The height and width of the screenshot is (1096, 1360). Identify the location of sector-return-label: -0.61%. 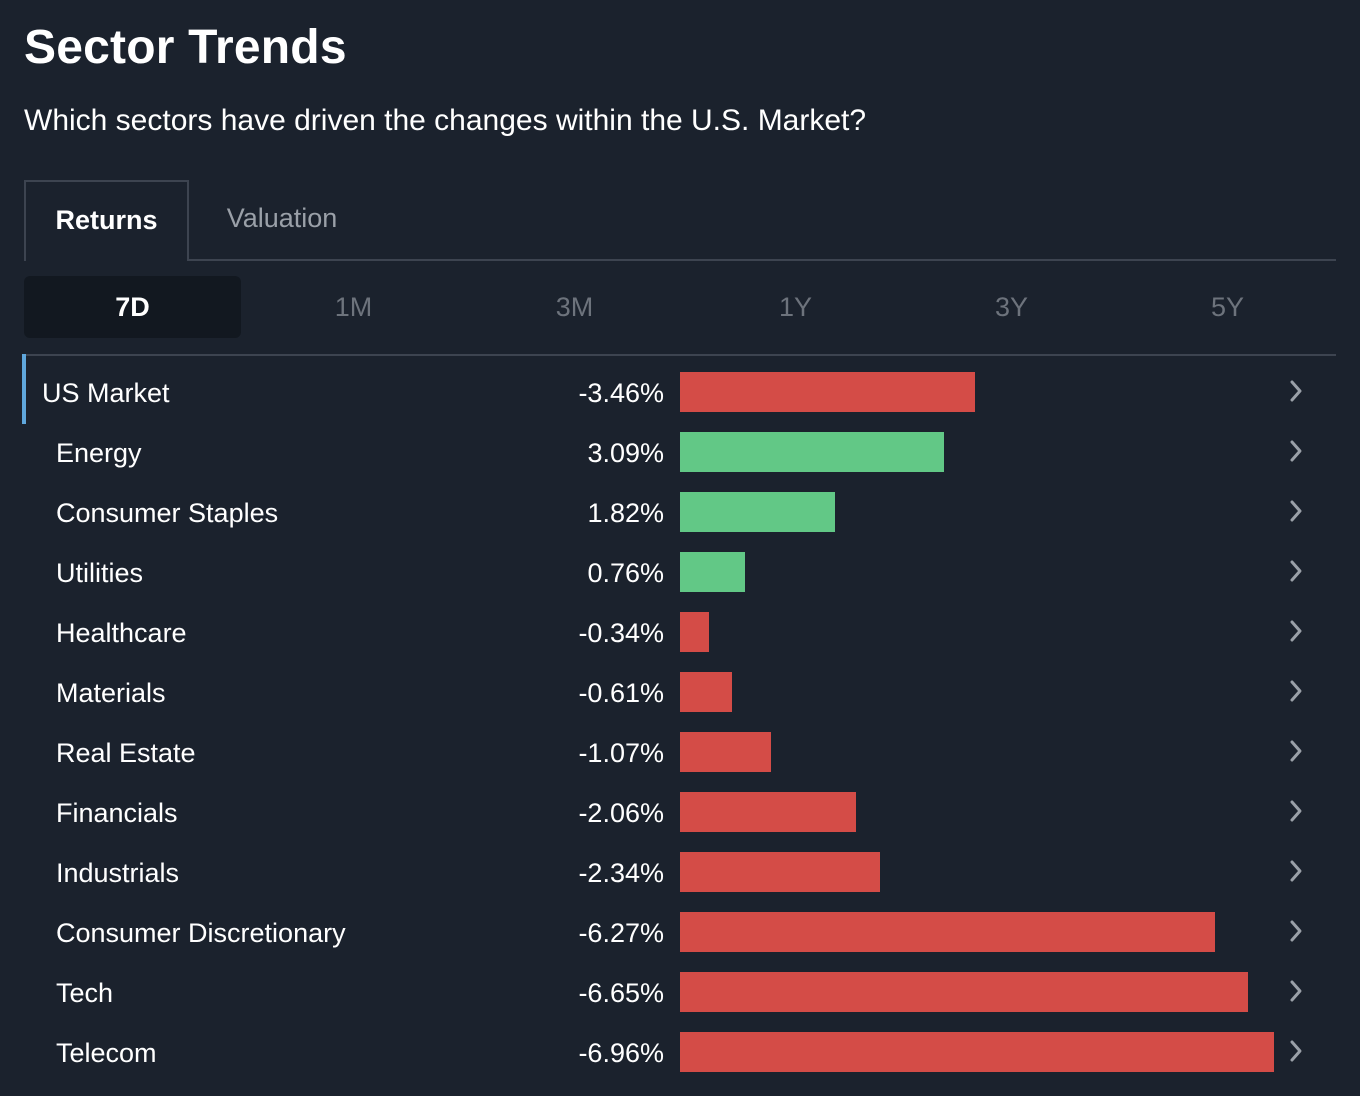
(621, 693).